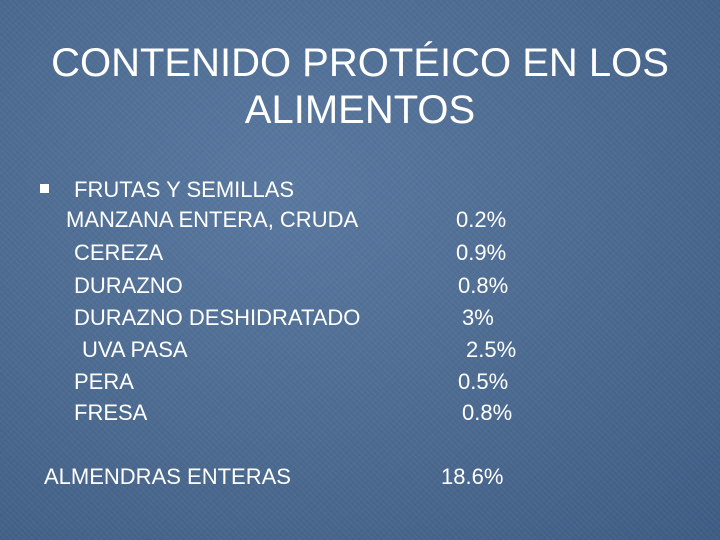 This screenshot has height=540, width=720. What do you see at coordinates (472, 476) in the screenshot?
I see `footer-item-value: 18.6%` at bounding box center [472, 476].